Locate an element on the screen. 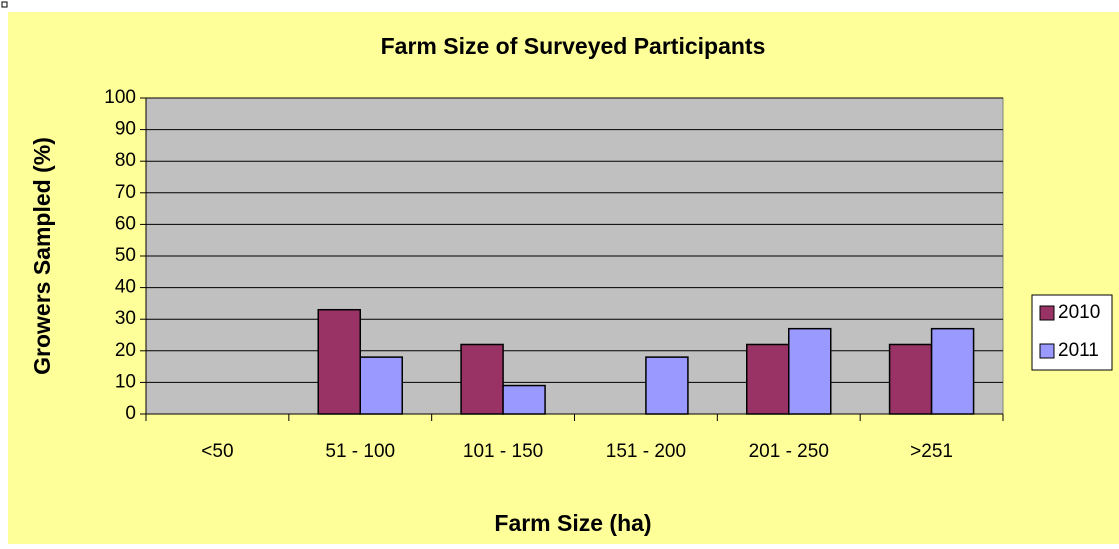  legend-label: 2010 is located at coordinates (1079, 312).